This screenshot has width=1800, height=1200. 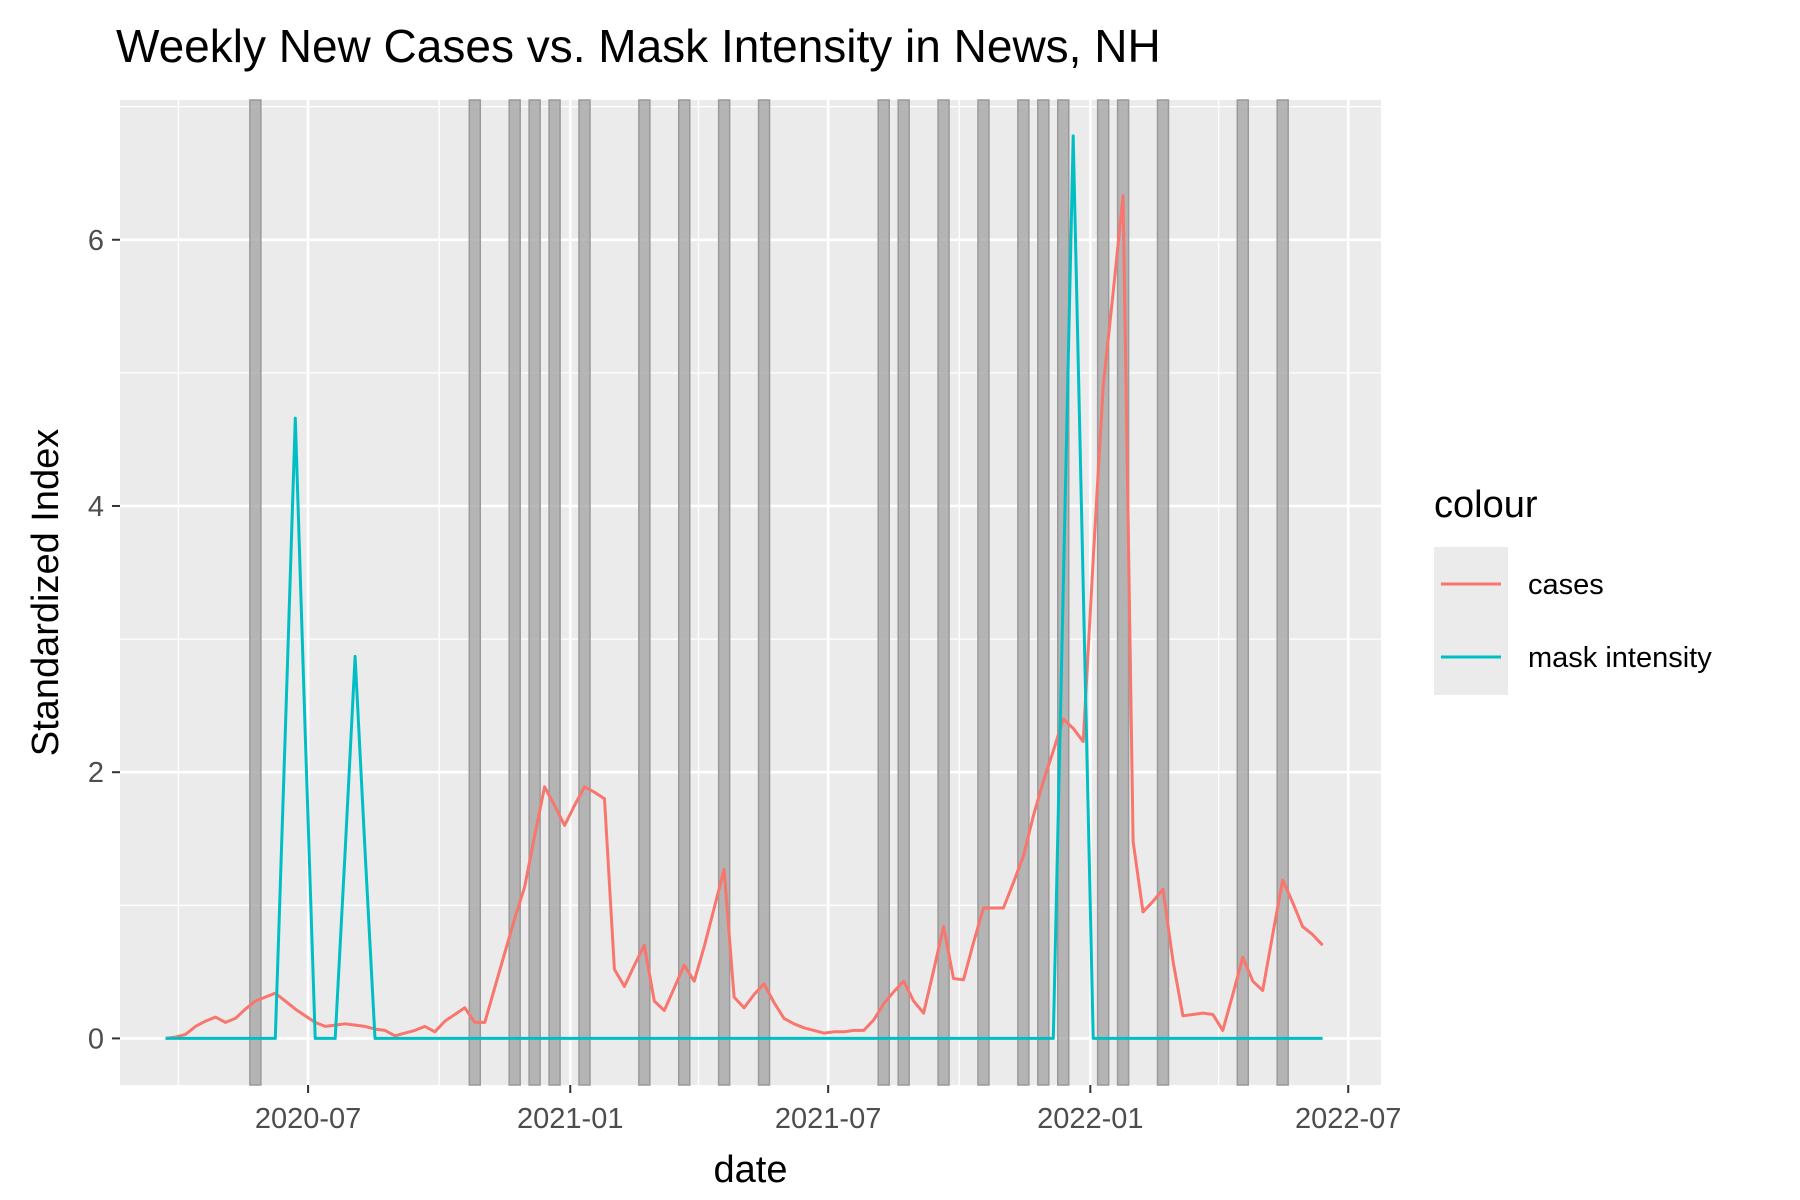 What do you see at coordinates (96, 1039) in the screenshot?
I see `y-tick-label: 0` at bounding box center [96, 1039].